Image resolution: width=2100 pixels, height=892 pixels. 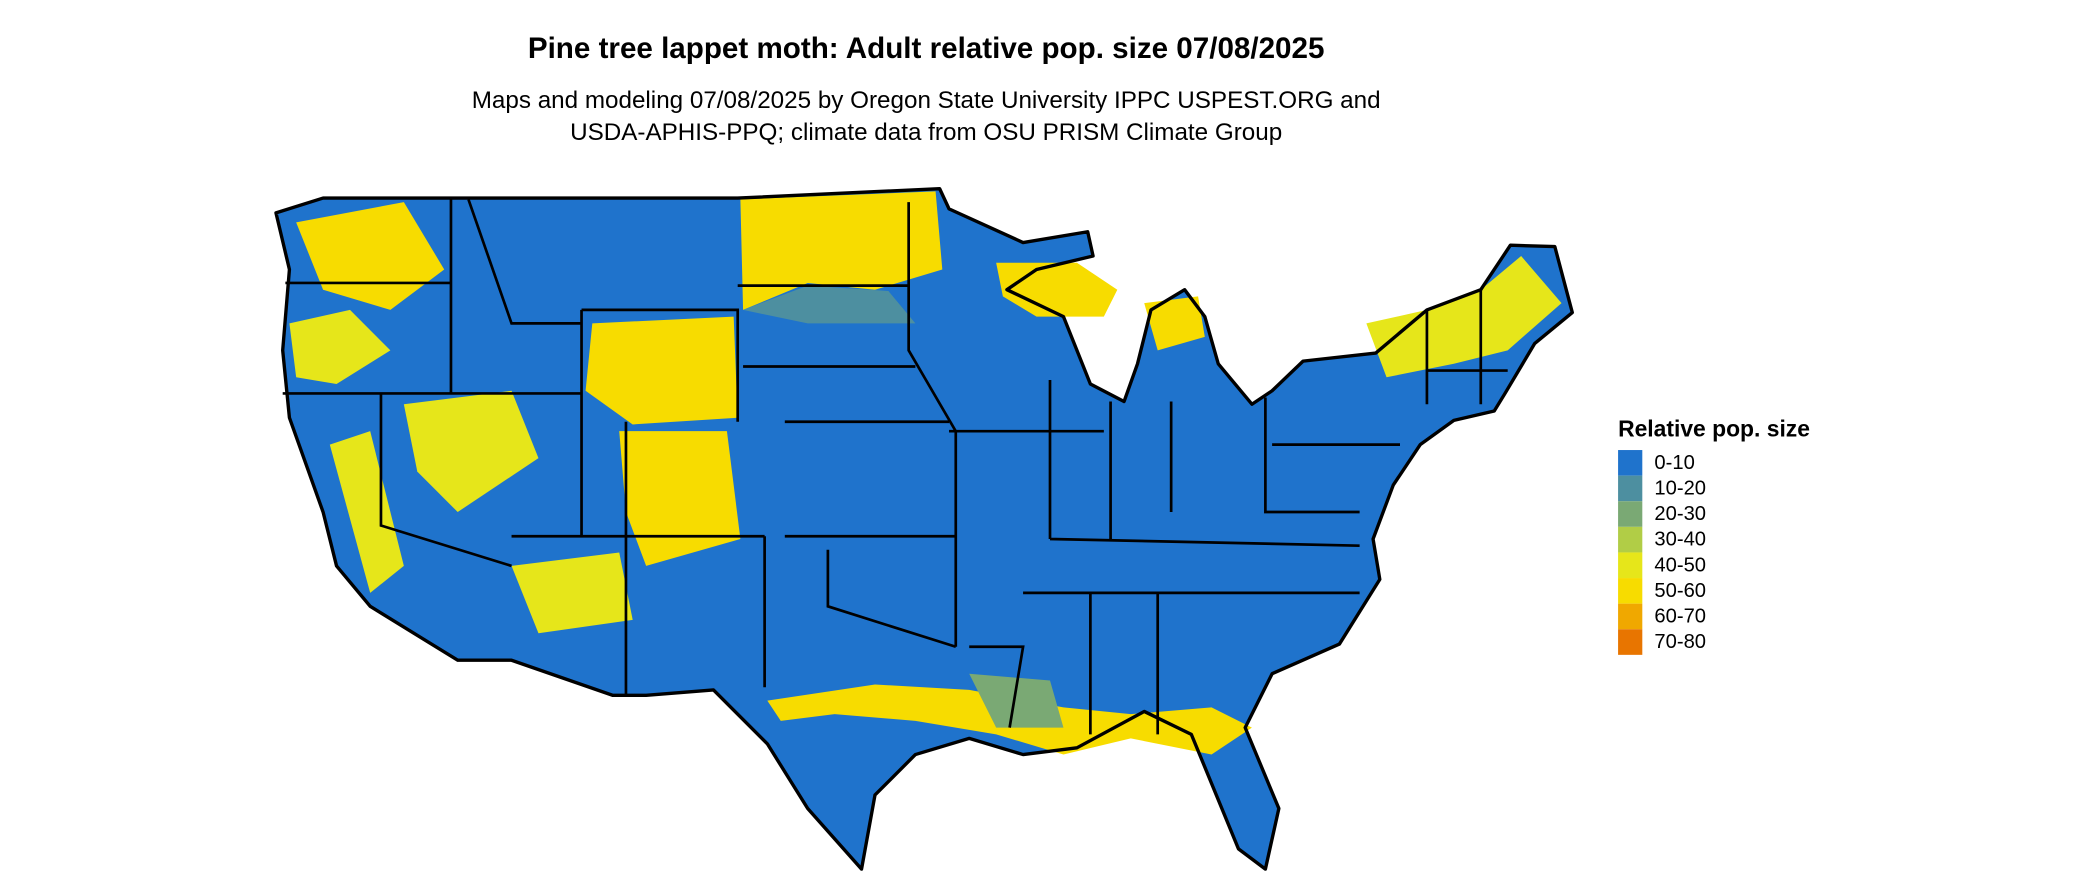 I want to click on legend-label: 70-80, so click(x=1680, y=642).